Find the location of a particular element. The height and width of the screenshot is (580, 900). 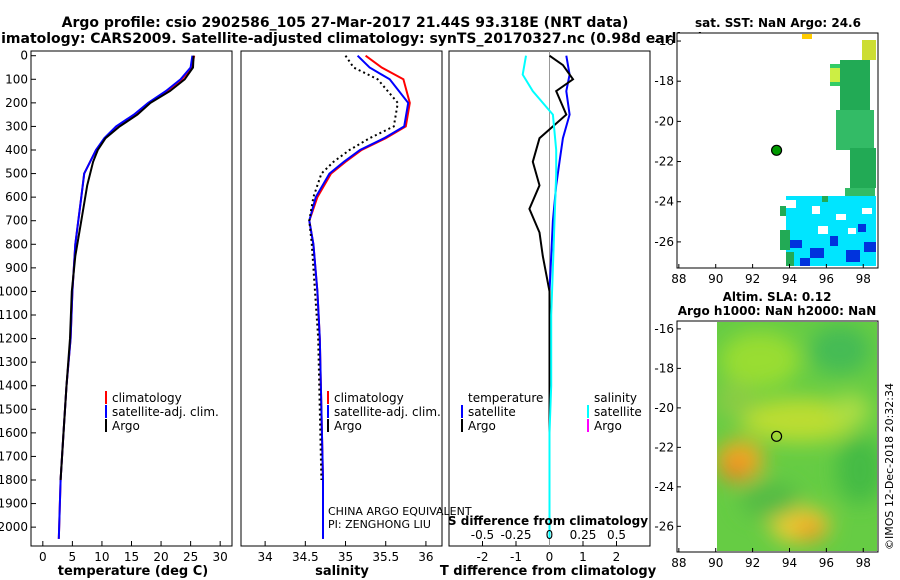

difference-xtick2-label: 0 is located at coordinates (550, 535).